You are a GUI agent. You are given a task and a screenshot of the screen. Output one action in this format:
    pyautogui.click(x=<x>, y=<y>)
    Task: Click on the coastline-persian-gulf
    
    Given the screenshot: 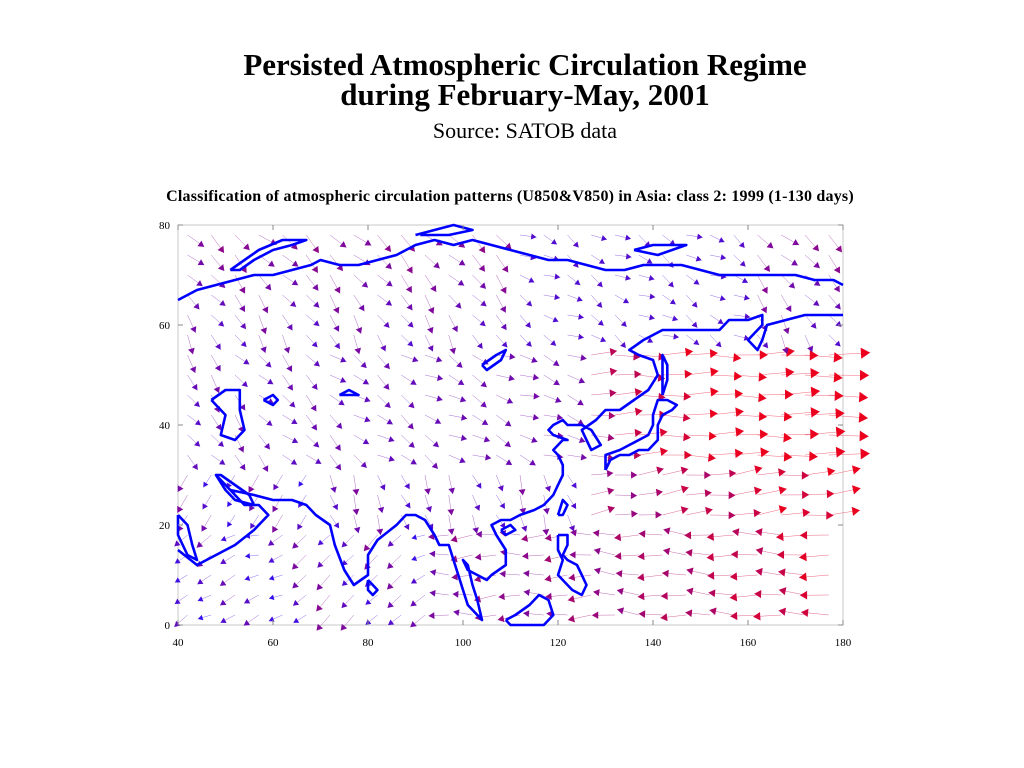 What is the action you would take?
    pyautogui.click(x=235, y=490)
    